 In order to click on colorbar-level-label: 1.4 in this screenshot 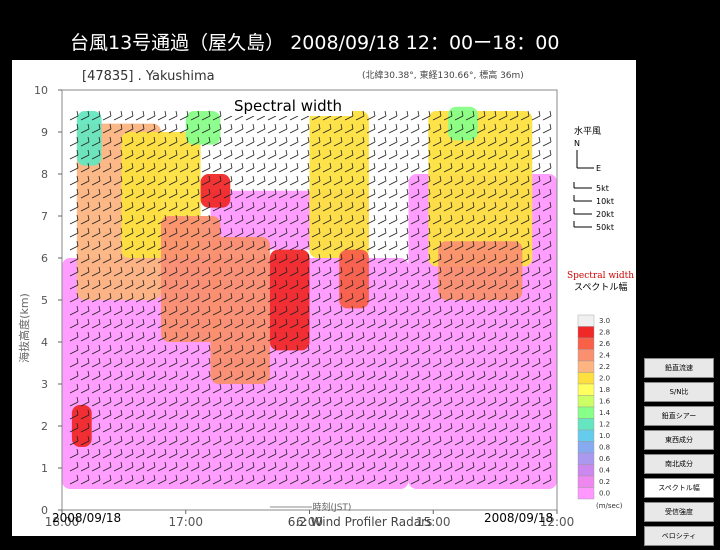, I will do `click(605, 413)`.